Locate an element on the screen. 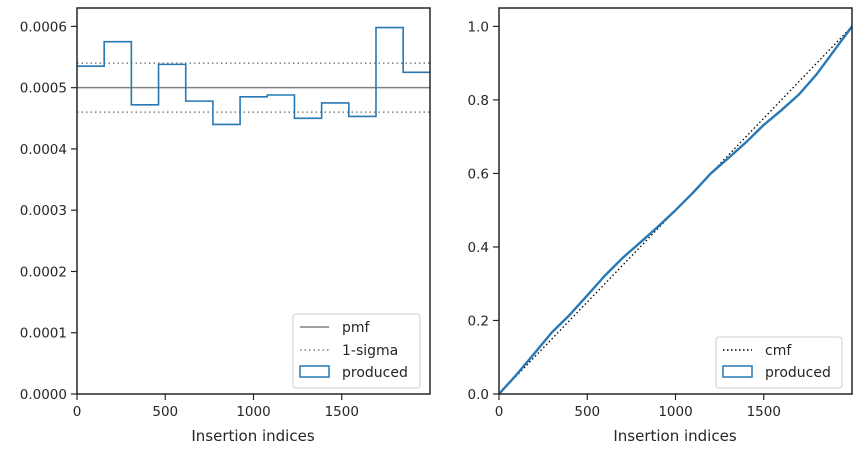  legend-cmf-label: cmf is located at coordinates (778, 351).